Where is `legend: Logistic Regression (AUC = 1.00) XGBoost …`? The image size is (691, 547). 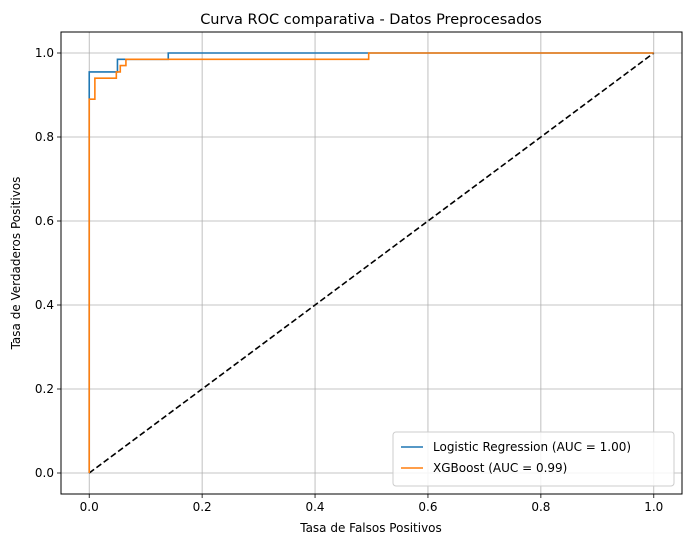
legend: Logistic Regression (AUC = 1.00) XGBoost … is located at coordinates (533, 459).